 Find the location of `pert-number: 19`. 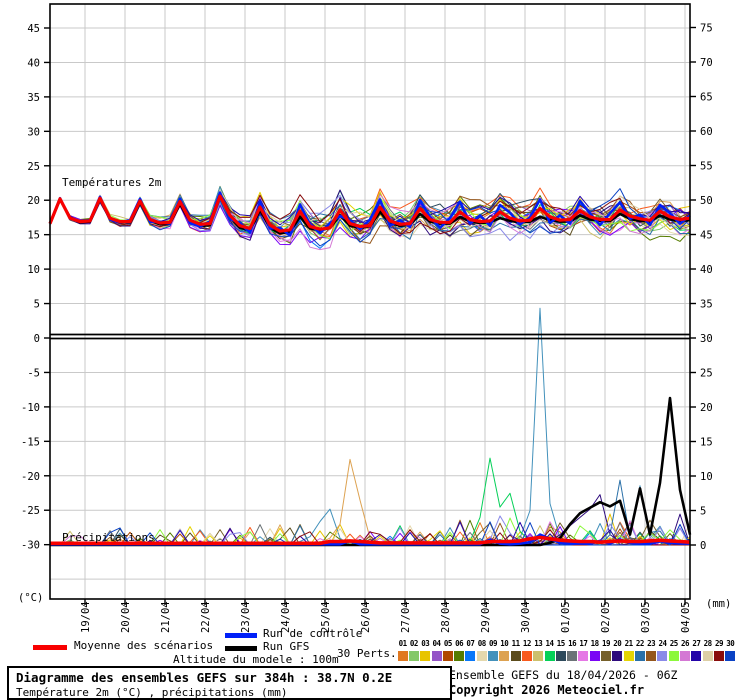

pert-number: 19 is located at coordinates (606, 643).